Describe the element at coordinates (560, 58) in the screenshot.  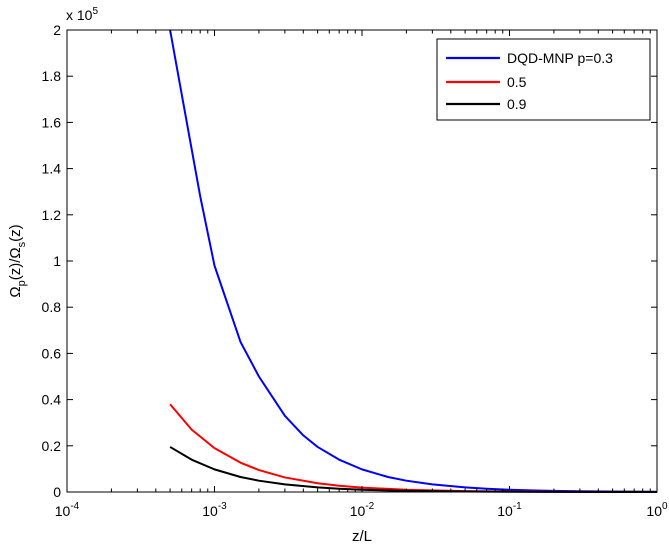
I see `legend-label-p03: DQD-MNP p=0.3` at that location.